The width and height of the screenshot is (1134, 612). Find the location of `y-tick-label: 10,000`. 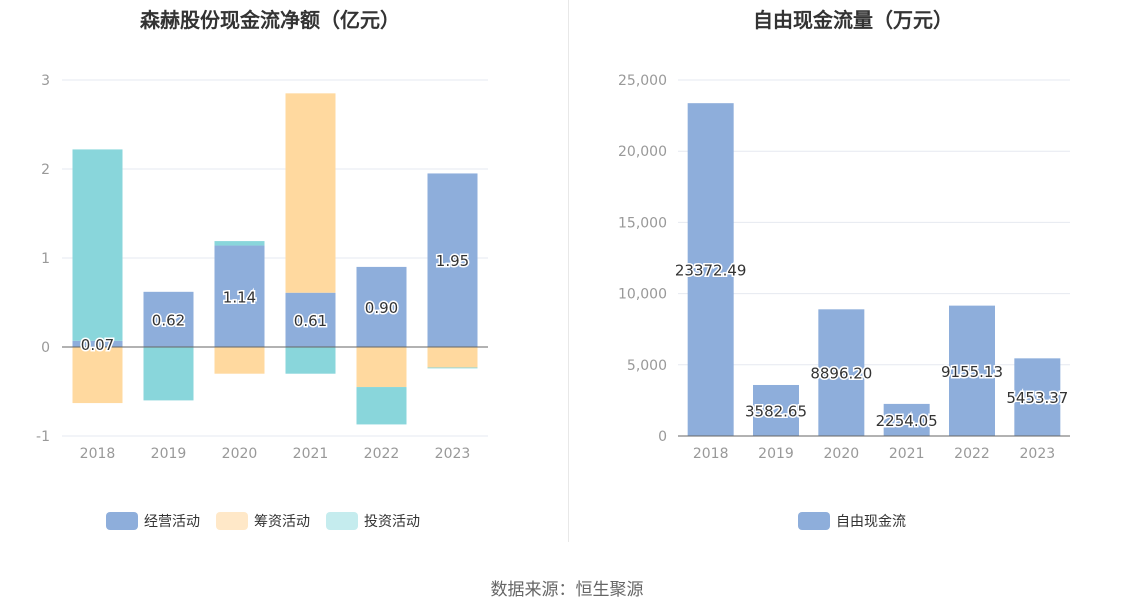

y-tick-label: 10,000 is located at coordinates (642, 295).